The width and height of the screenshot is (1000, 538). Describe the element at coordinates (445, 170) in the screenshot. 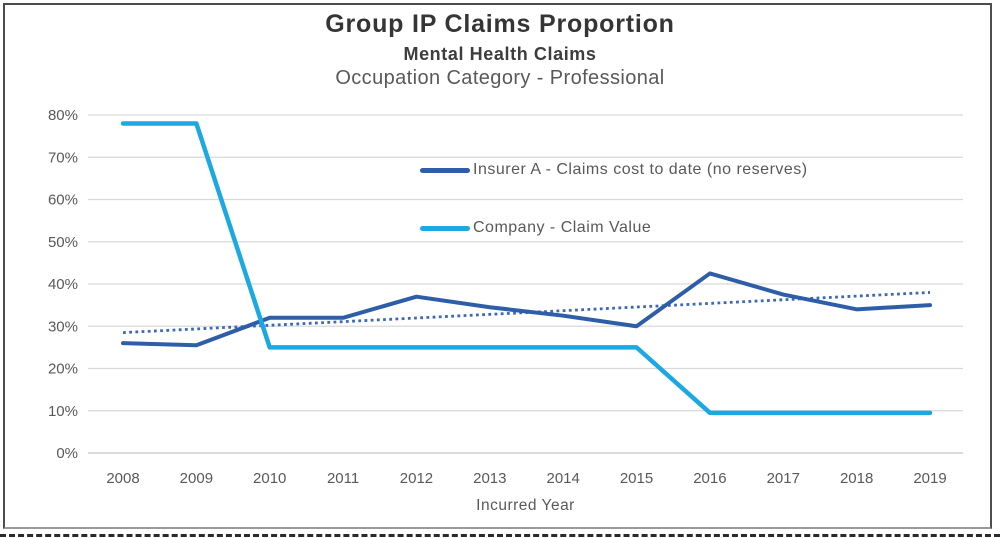

I see `legend-line-sample-insurer-a` at that location.